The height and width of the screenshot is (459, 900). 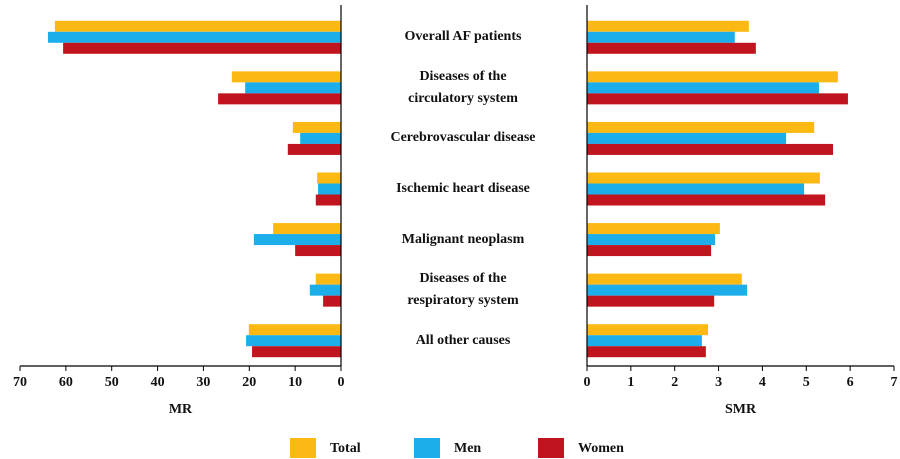 What do you see at coordinates (601, 448) in the screenshot?
I see `legend-label: Women` at bounding box center [601, 448].